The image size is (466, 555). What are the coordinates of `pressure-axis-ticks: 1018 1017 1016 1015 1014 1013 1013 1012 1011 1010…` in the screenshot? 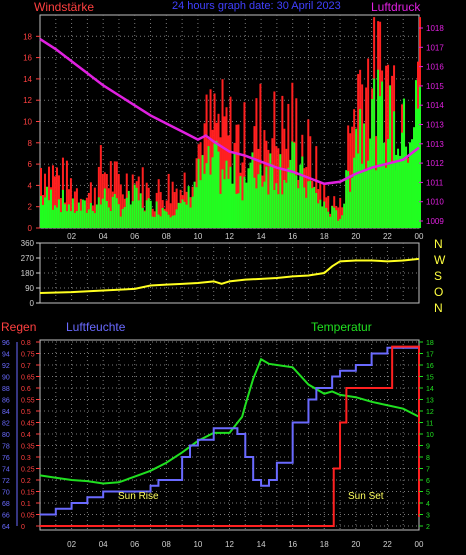 It's located at (431, 125).